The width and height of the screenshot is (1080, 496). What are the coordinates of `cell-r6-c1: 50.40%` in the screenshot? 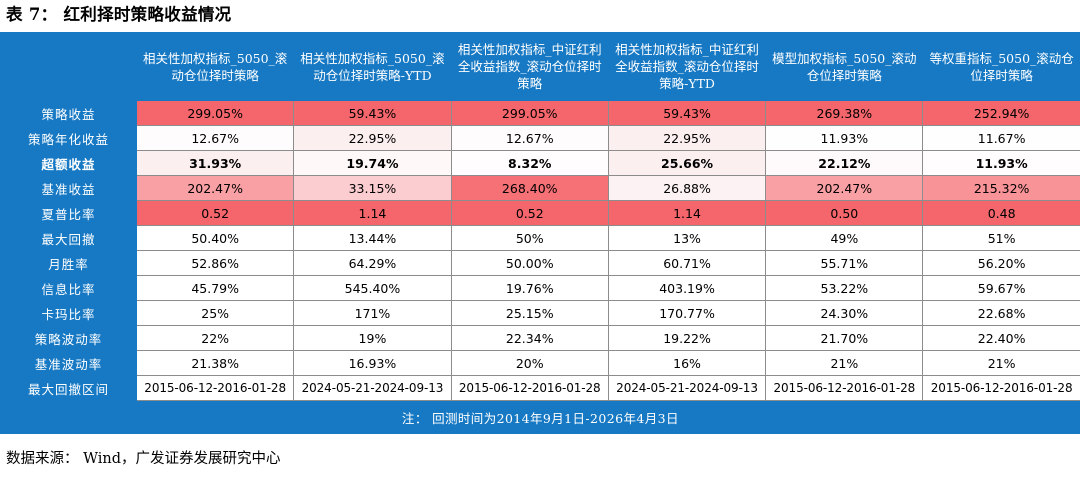 It's located at (215, 238).